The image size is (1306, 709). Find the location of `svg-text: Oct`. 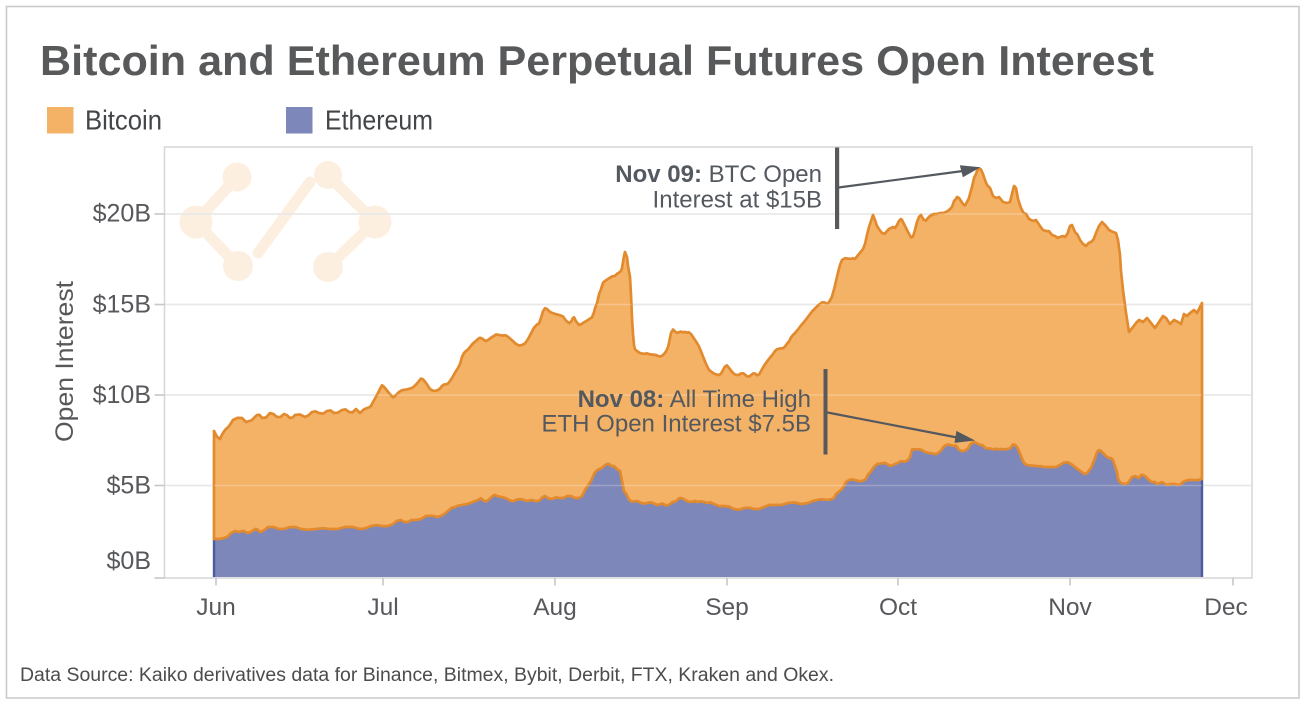

svg-text: Oct is located at coordinates (898, 607).